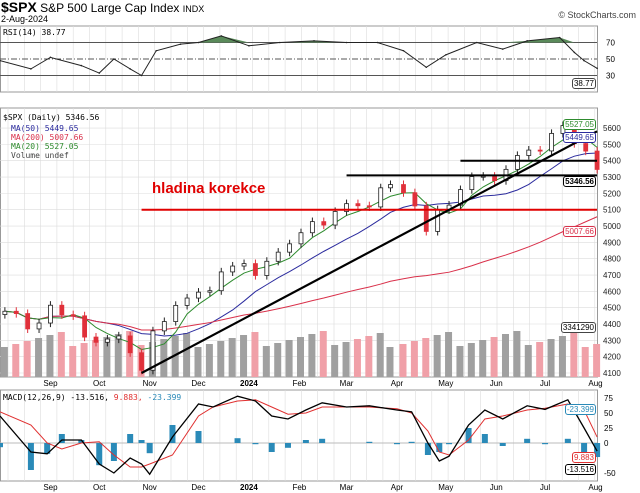  Describe the element at coordinates (612, 193) in the screenshot. I see `price-tick-label: 5200` at that location.